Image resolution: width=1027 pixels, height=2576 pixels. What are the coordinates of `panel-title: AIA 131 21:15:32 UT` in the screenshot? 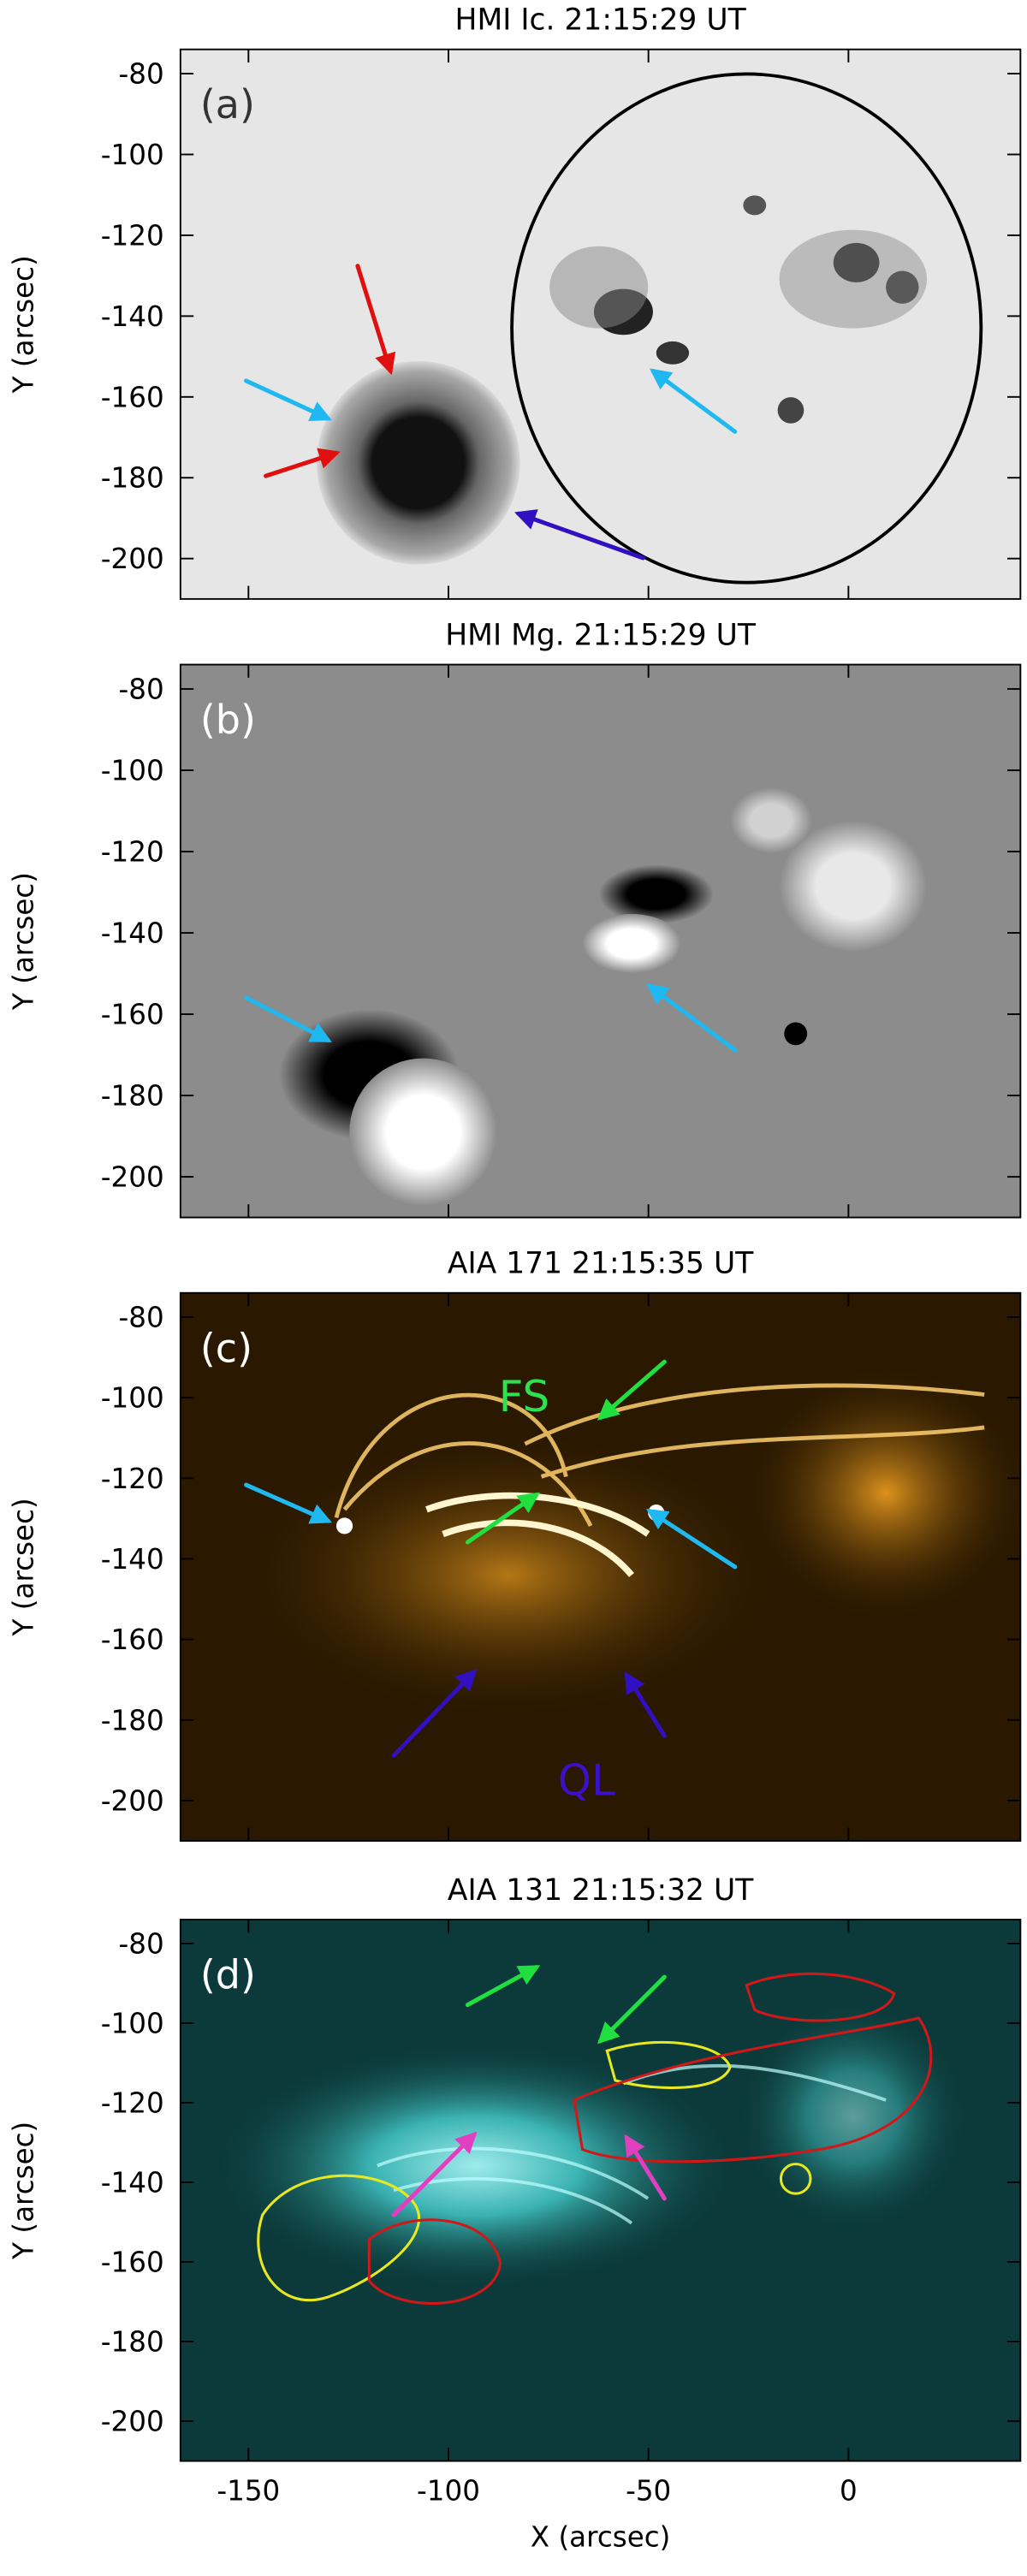 It's located at (601, 1890).